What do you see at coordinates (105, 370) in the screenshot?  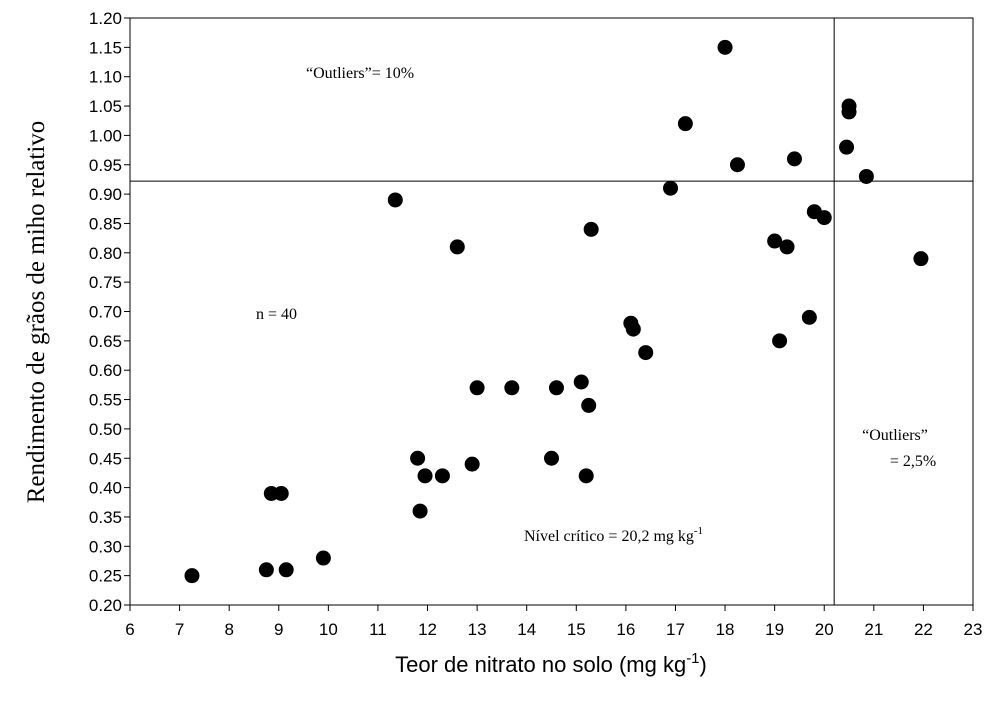 I see `y-tick-label: 0.60` at bounding box center [105, 370].